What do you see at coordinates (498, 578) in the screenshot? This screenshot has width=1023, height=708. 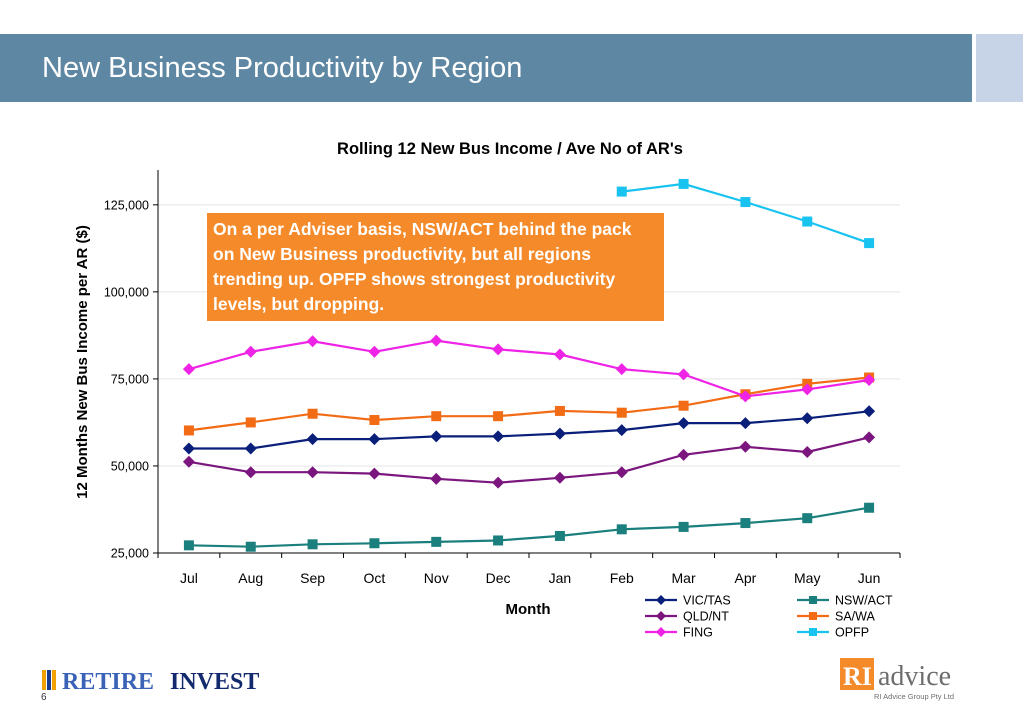 I see `x-tick-label-dec: Dec` at bounding box center [498, 578].